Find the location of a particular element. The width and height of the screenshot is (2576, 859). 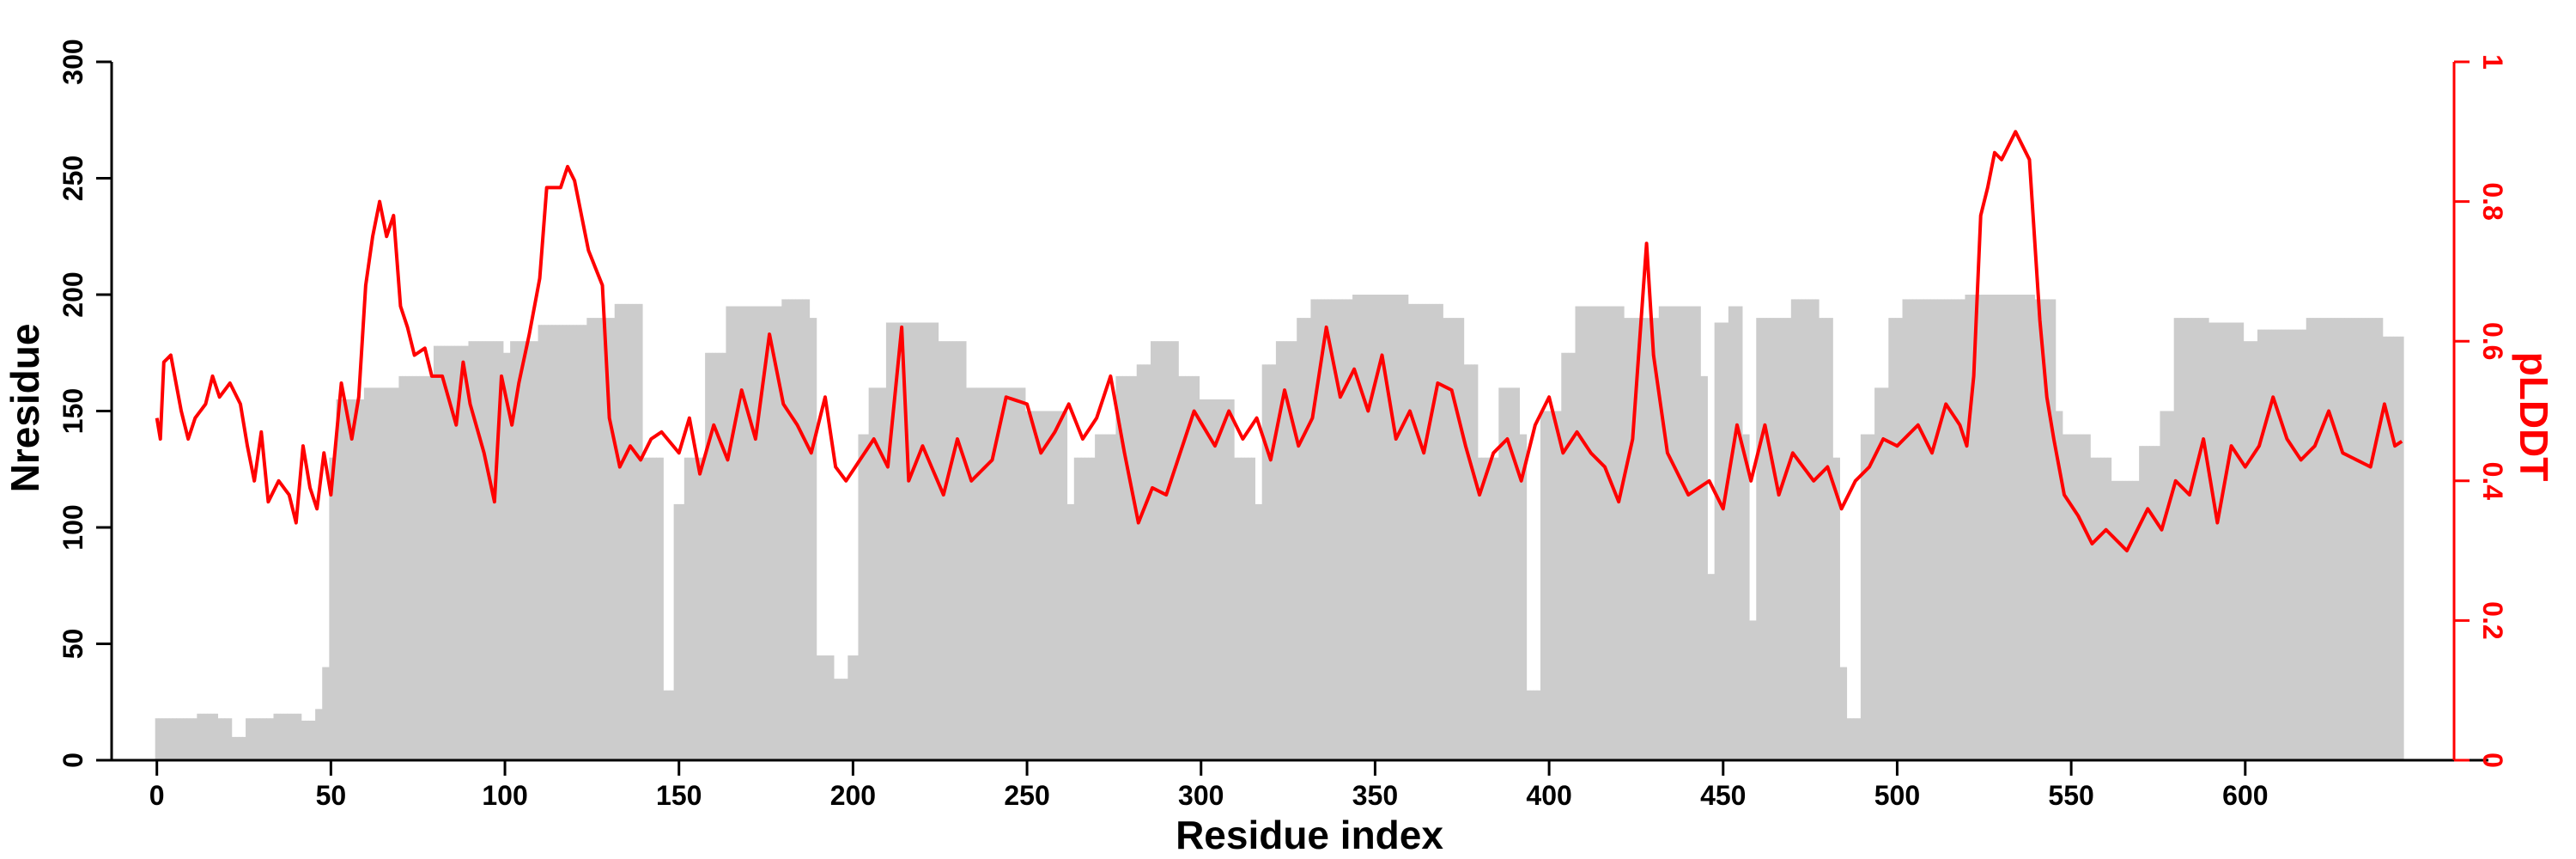

y-left-tick-label: 100 is located at coordinates (73, 527).